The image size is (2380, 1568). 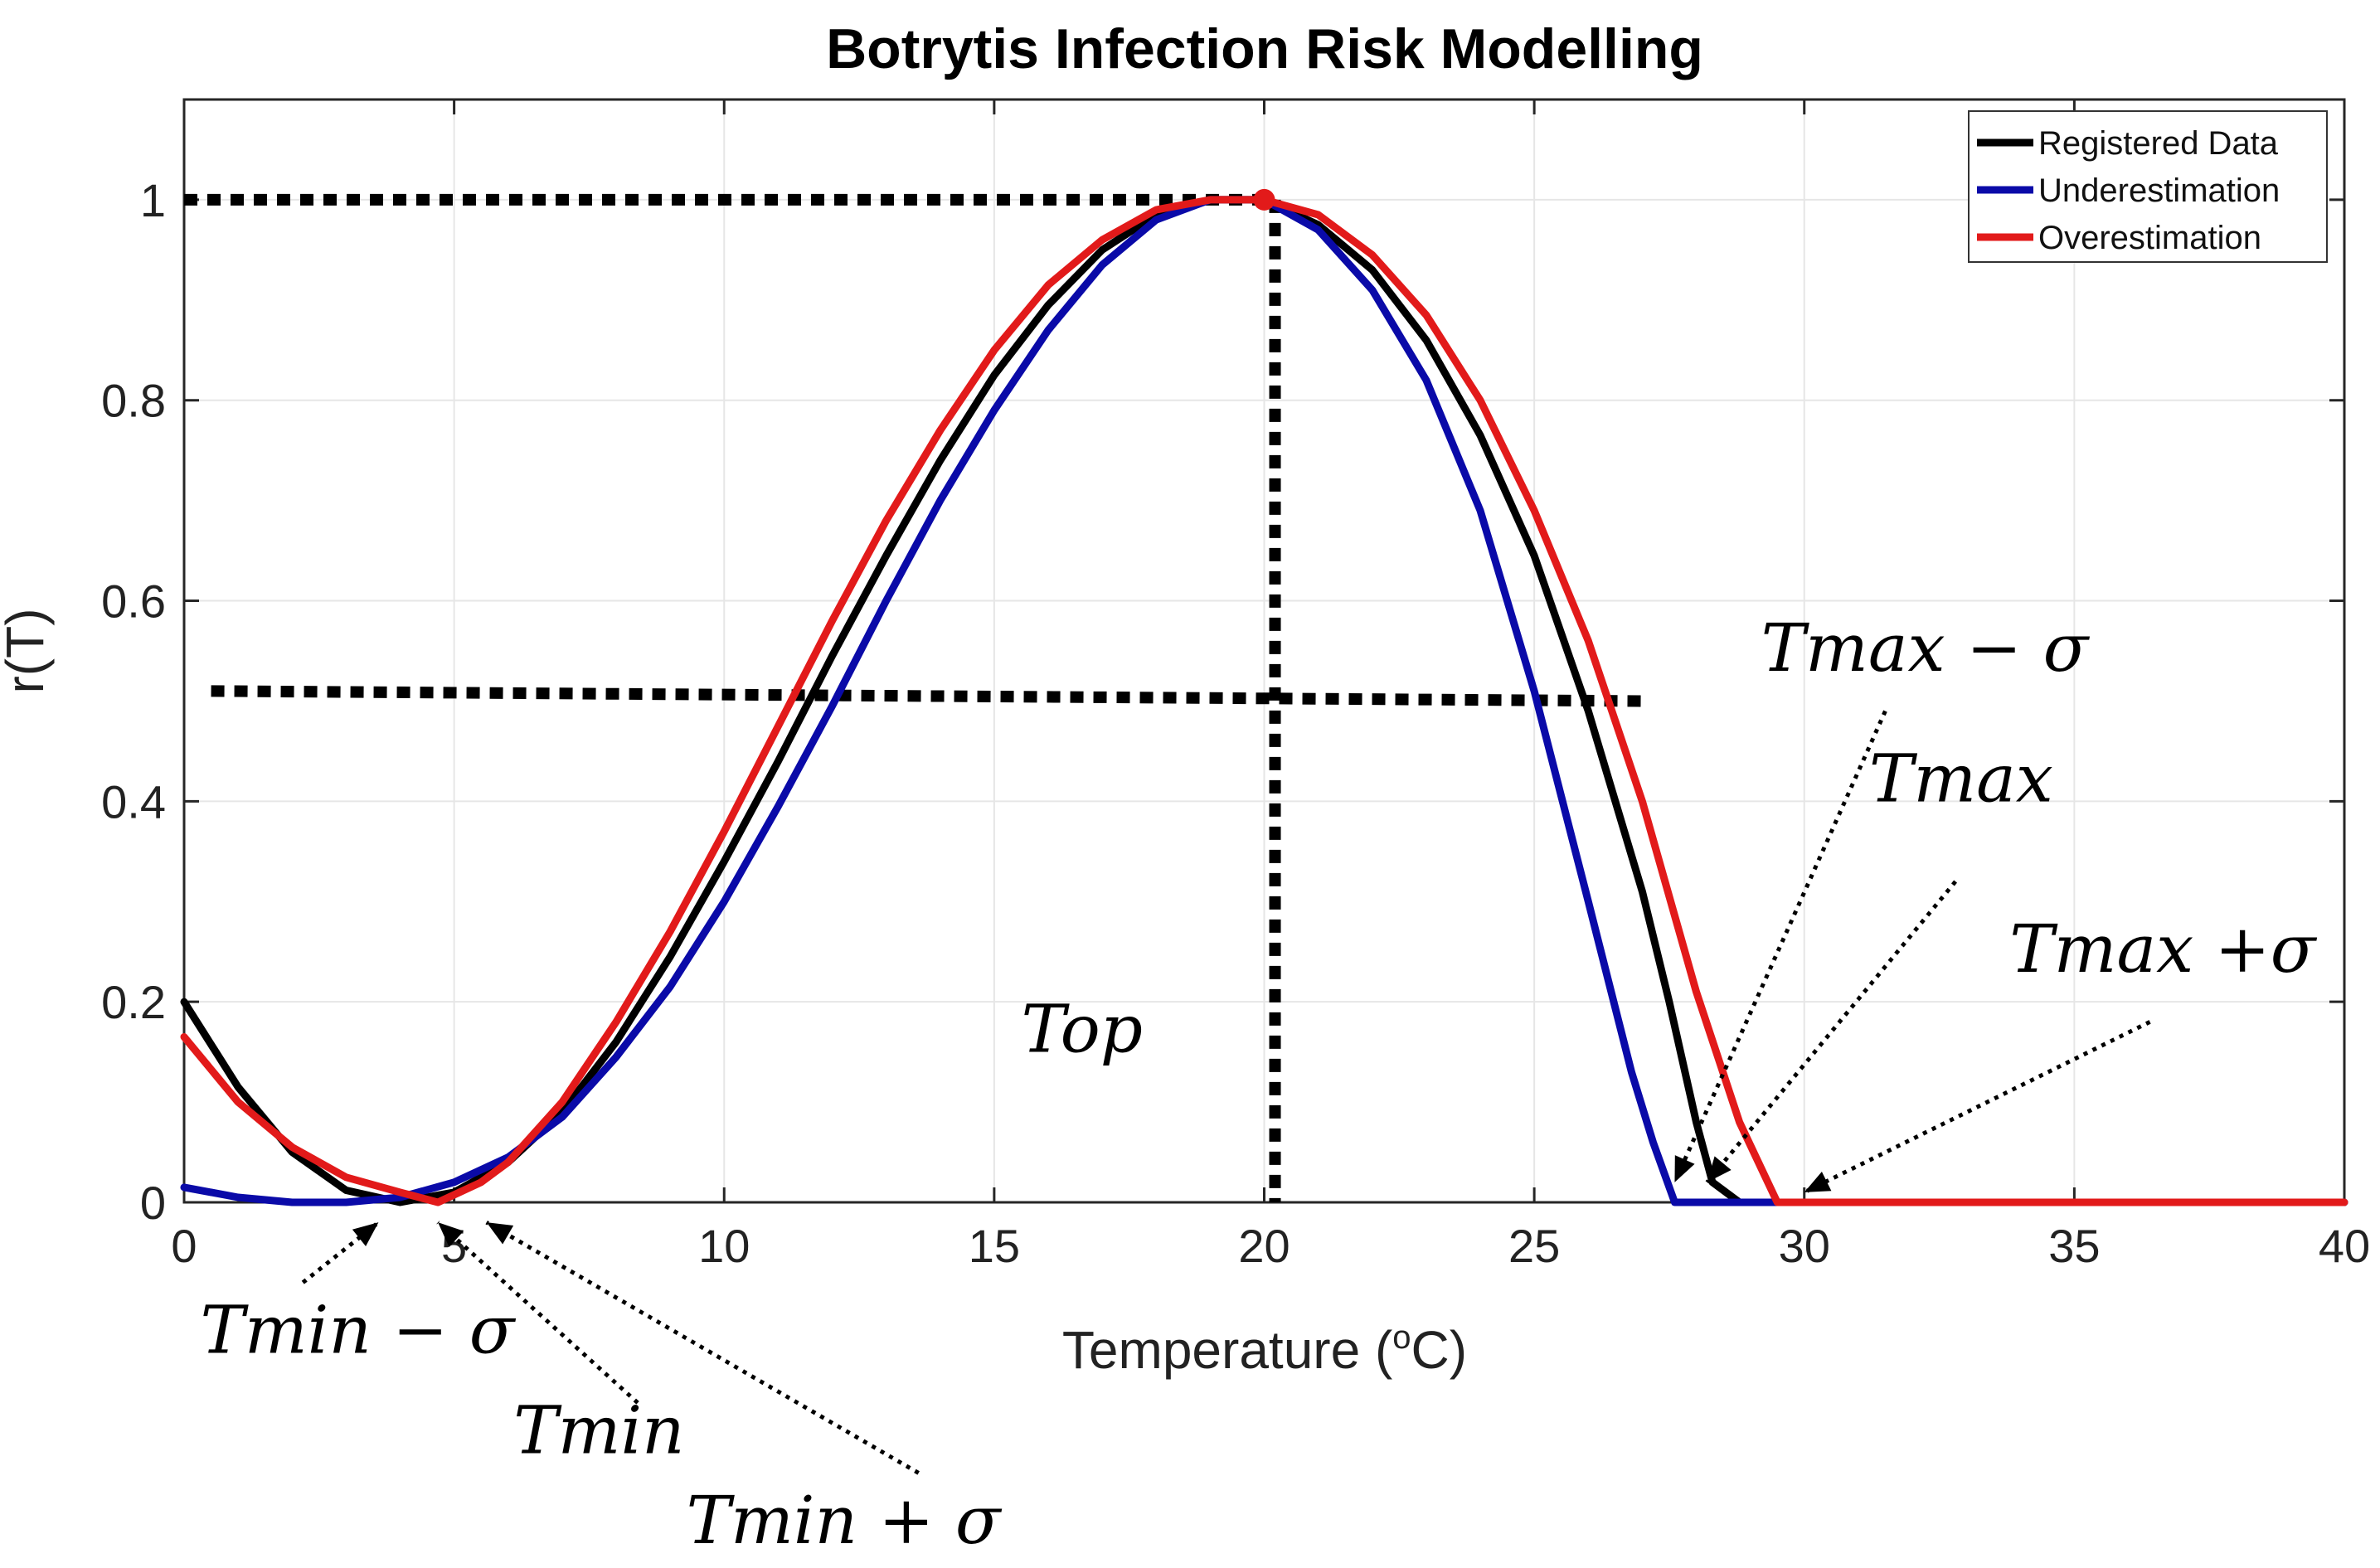 I want to click on peak-marker, so click(x=1264, y=199).